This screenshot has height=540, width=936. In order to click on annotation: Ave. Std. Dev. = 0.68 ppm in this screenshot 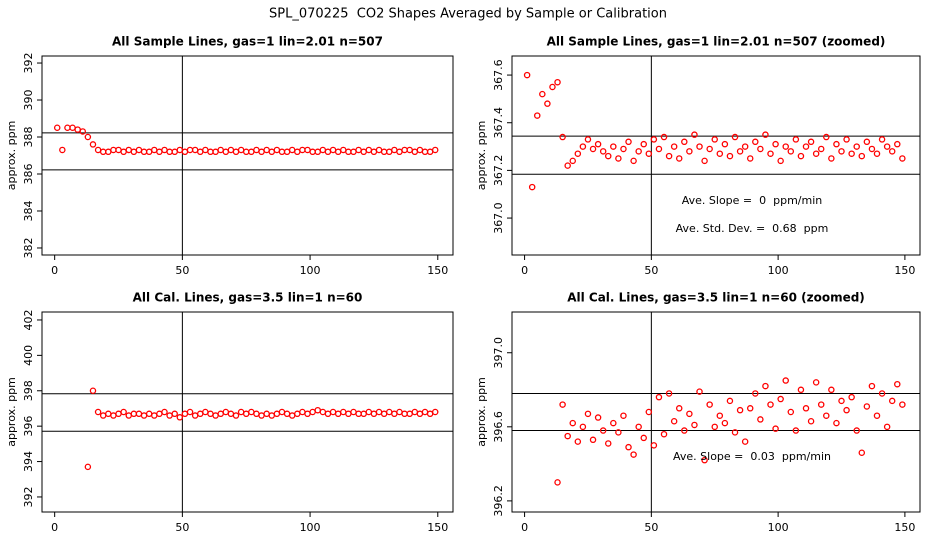, I will do `click(752, 228)`.